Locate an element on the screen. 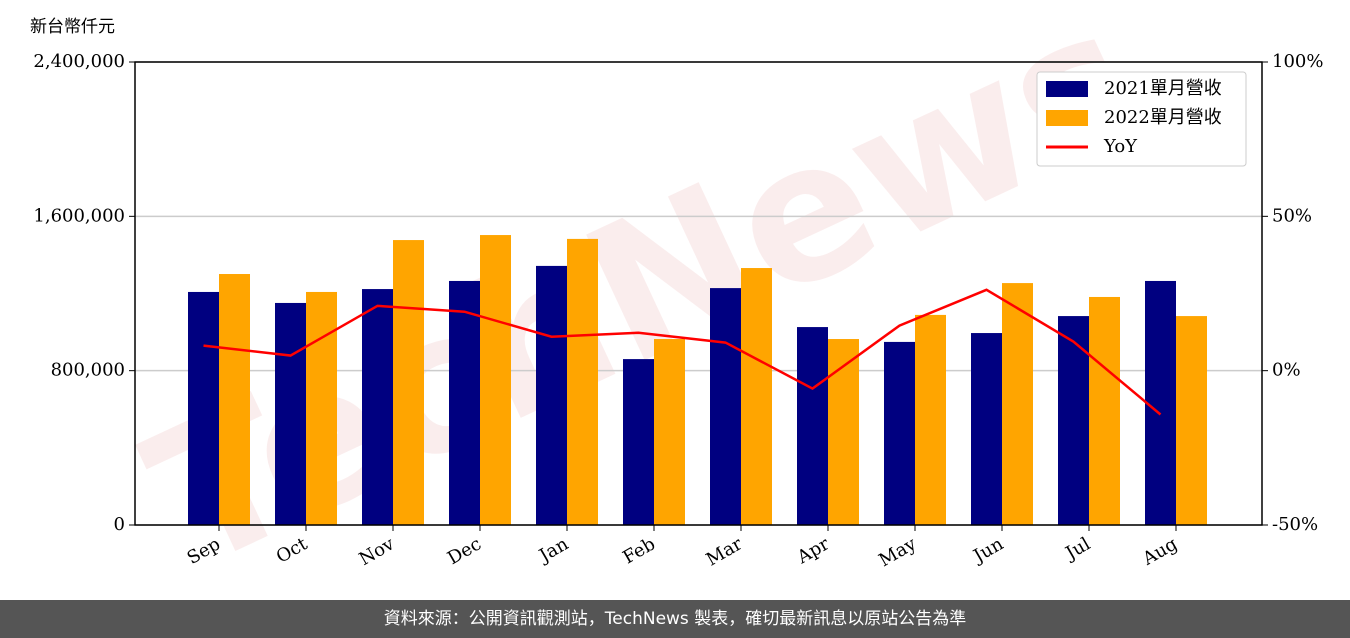  footer: 資料來源：公開資訊觀測站，TechNews 製表，確切最新訊息以原站公告為準 is located at coordinates (675, 619).